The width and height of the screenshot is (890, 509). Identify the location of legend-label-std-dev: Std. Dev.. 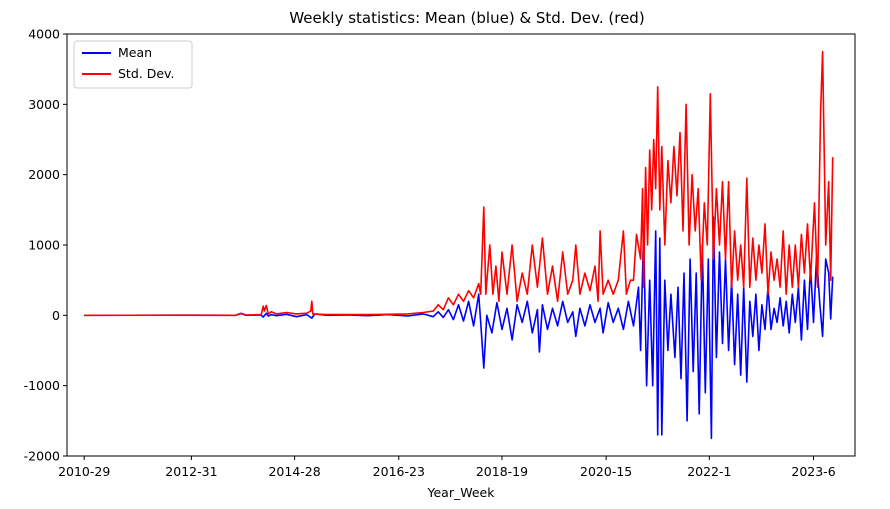
(146, 73).